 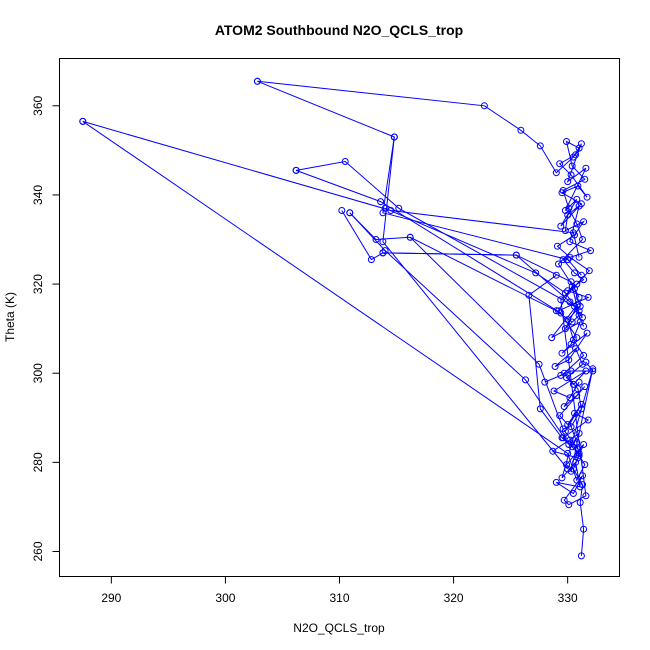 I want to click on y-tick-label: 300, so click(x=38, y=373).